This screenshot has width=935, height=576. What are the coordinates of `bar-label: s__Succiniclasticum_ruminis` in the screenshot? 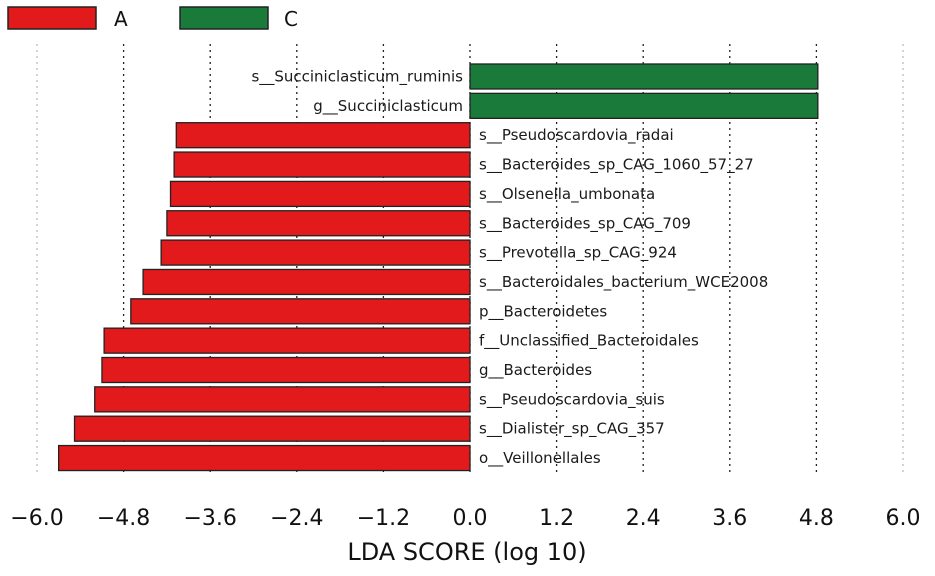 It's located at (358, 77).